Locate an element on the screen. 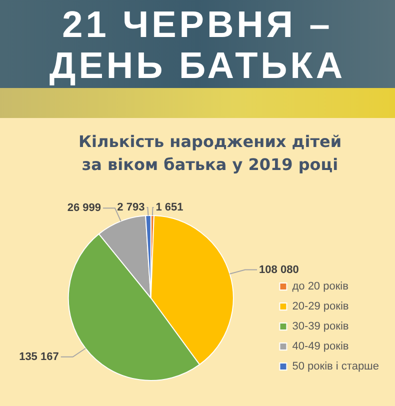 The image size is (395, 406). chart-subtitle: Кількість народжених дітей за віком батька у 2019 році is located at coordinates (210, 153).